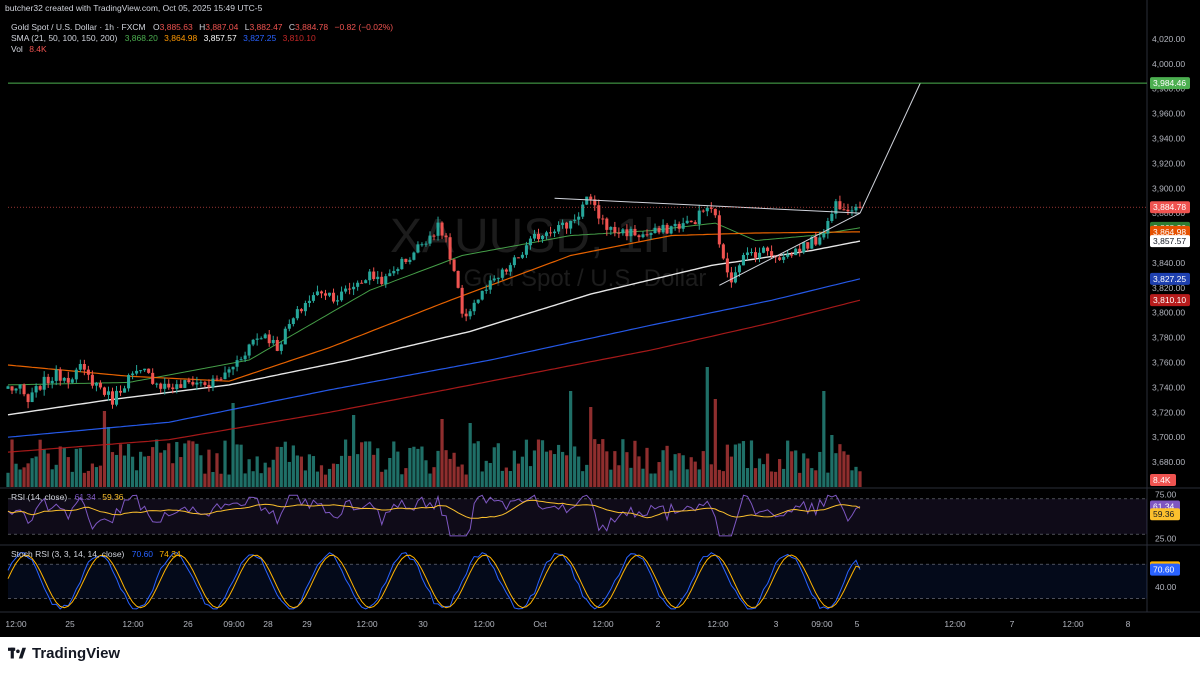 The height and width of the screenshot is (678, 1200). What do you see at coordinates (1168, 39) in the screenshot?
I see `price-tick-label: 4,020.00` at bounding box center [1168, 39].